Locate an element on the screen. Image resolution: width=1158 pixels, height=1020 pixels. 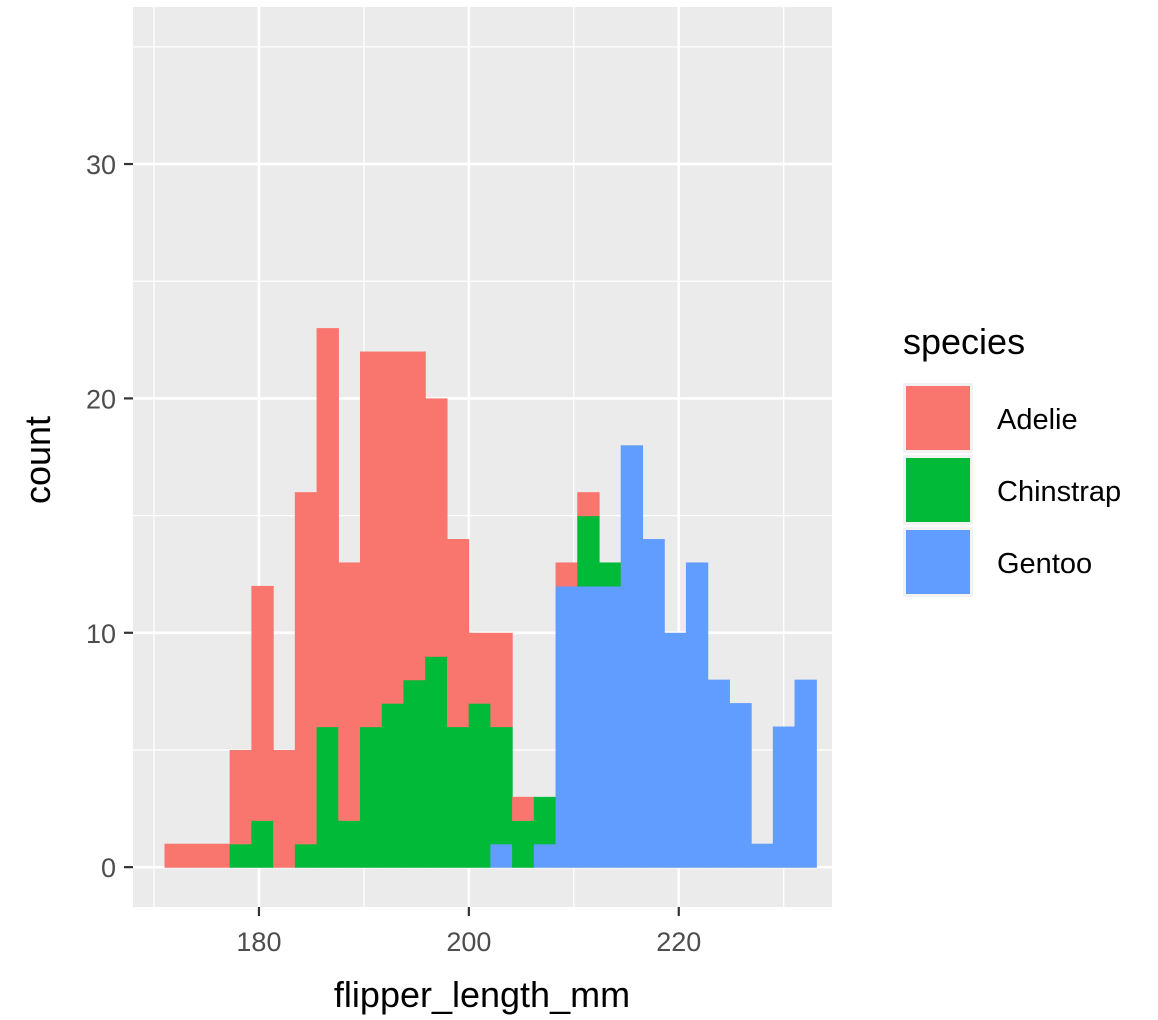
legend-label-chinstrap: Chinstrap is located at coordinates (1059, 492).